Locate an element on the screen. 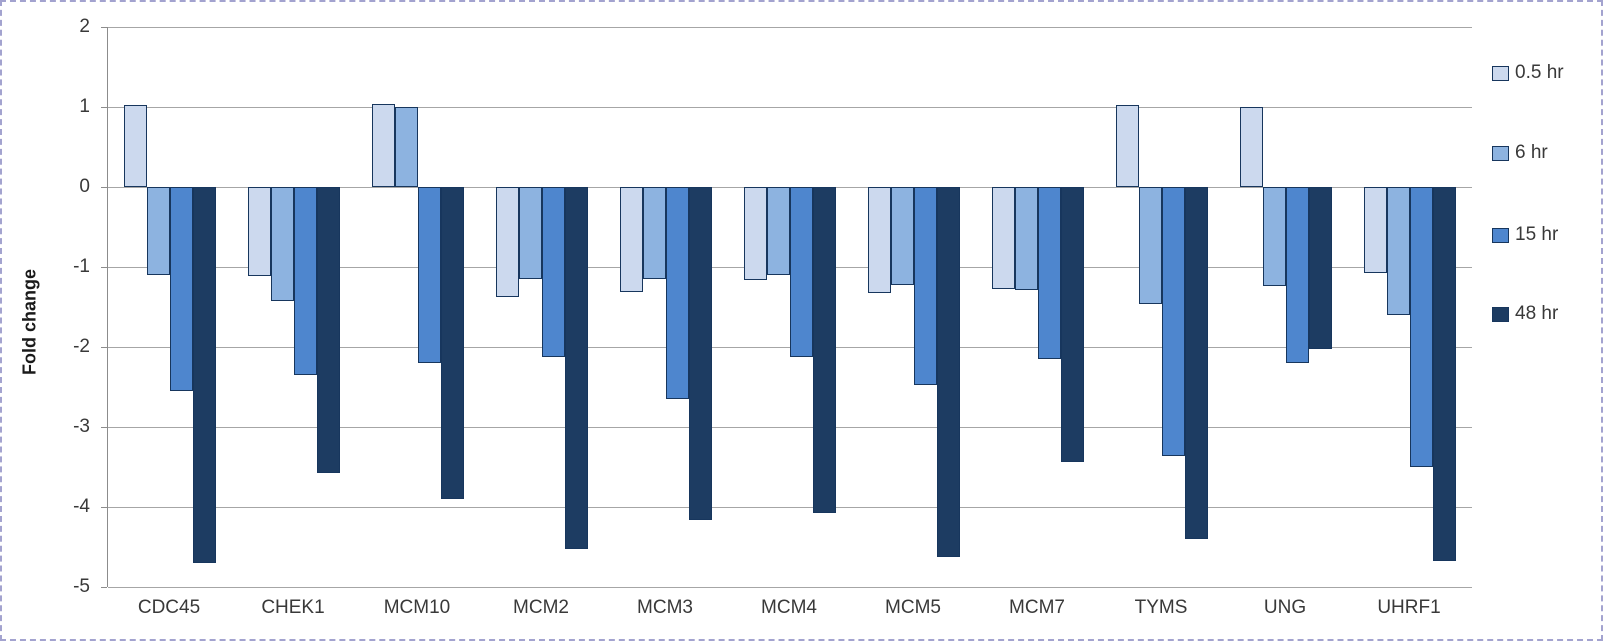 The width and height of the screenshot is (1603, 641). legend-item-6hr: 6 hr is located at coordinates (1520, 153).